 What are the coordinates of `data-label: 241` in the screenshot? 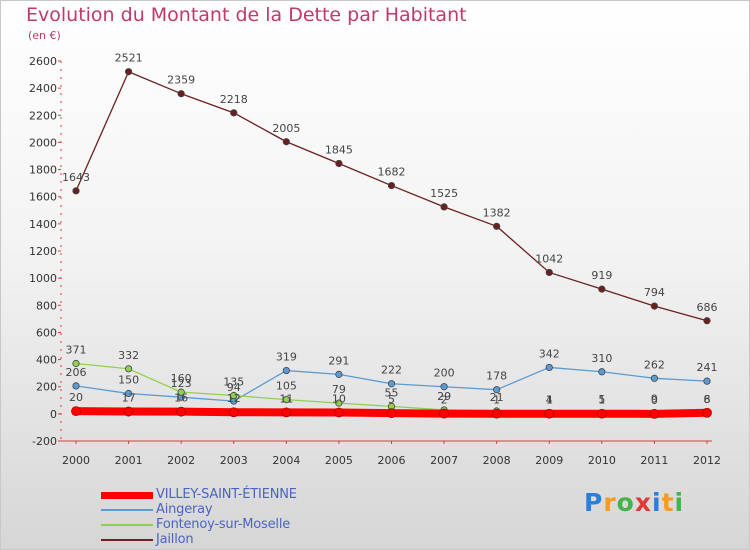 It's located at (707, 367).